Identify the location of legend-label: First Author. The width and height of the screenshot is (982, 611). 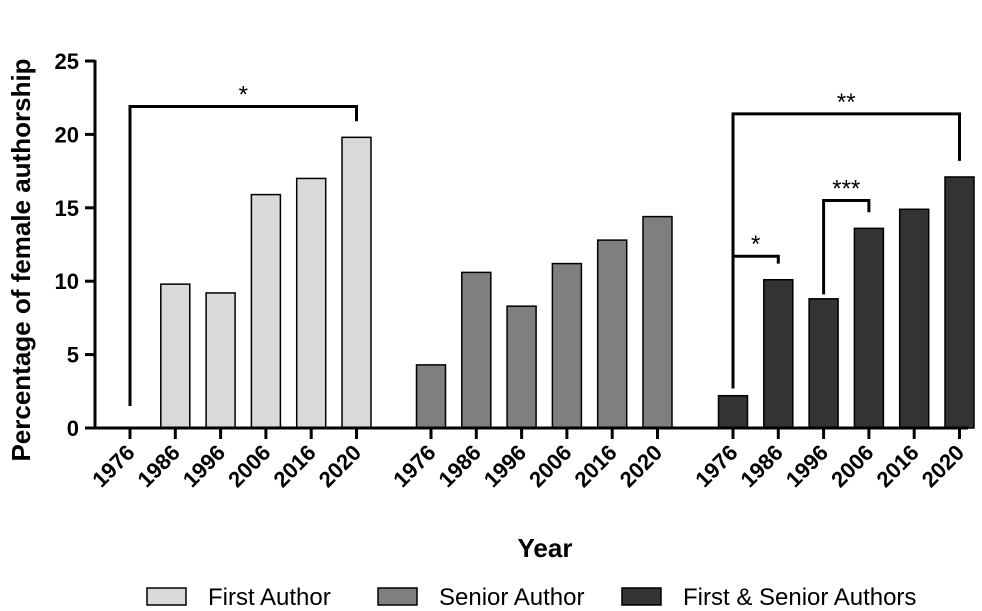
(269, 597).